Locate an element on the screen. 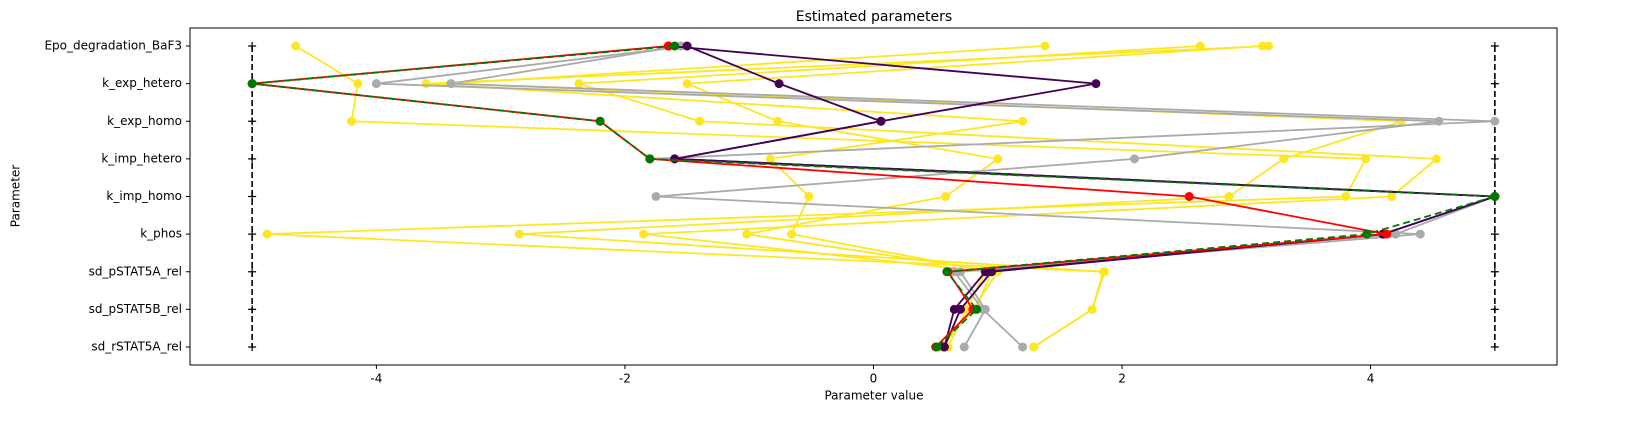 The image size is (1642, 436). x-tick-label: -2 is located at coordinates (625, 379).